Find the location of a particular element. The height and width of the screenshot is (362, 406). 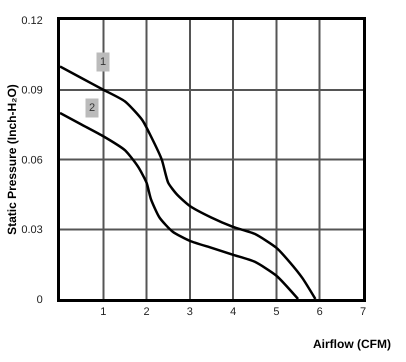

x-tick-label: 1 is located at coordinates (103, 312).